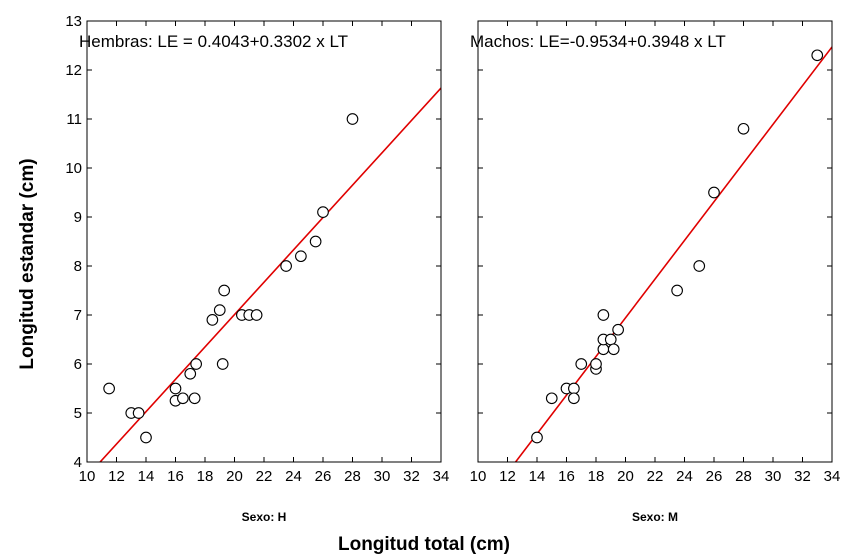 The image size is (849, 558). I want to click on y-tick-label: 10, so click(73, 168).